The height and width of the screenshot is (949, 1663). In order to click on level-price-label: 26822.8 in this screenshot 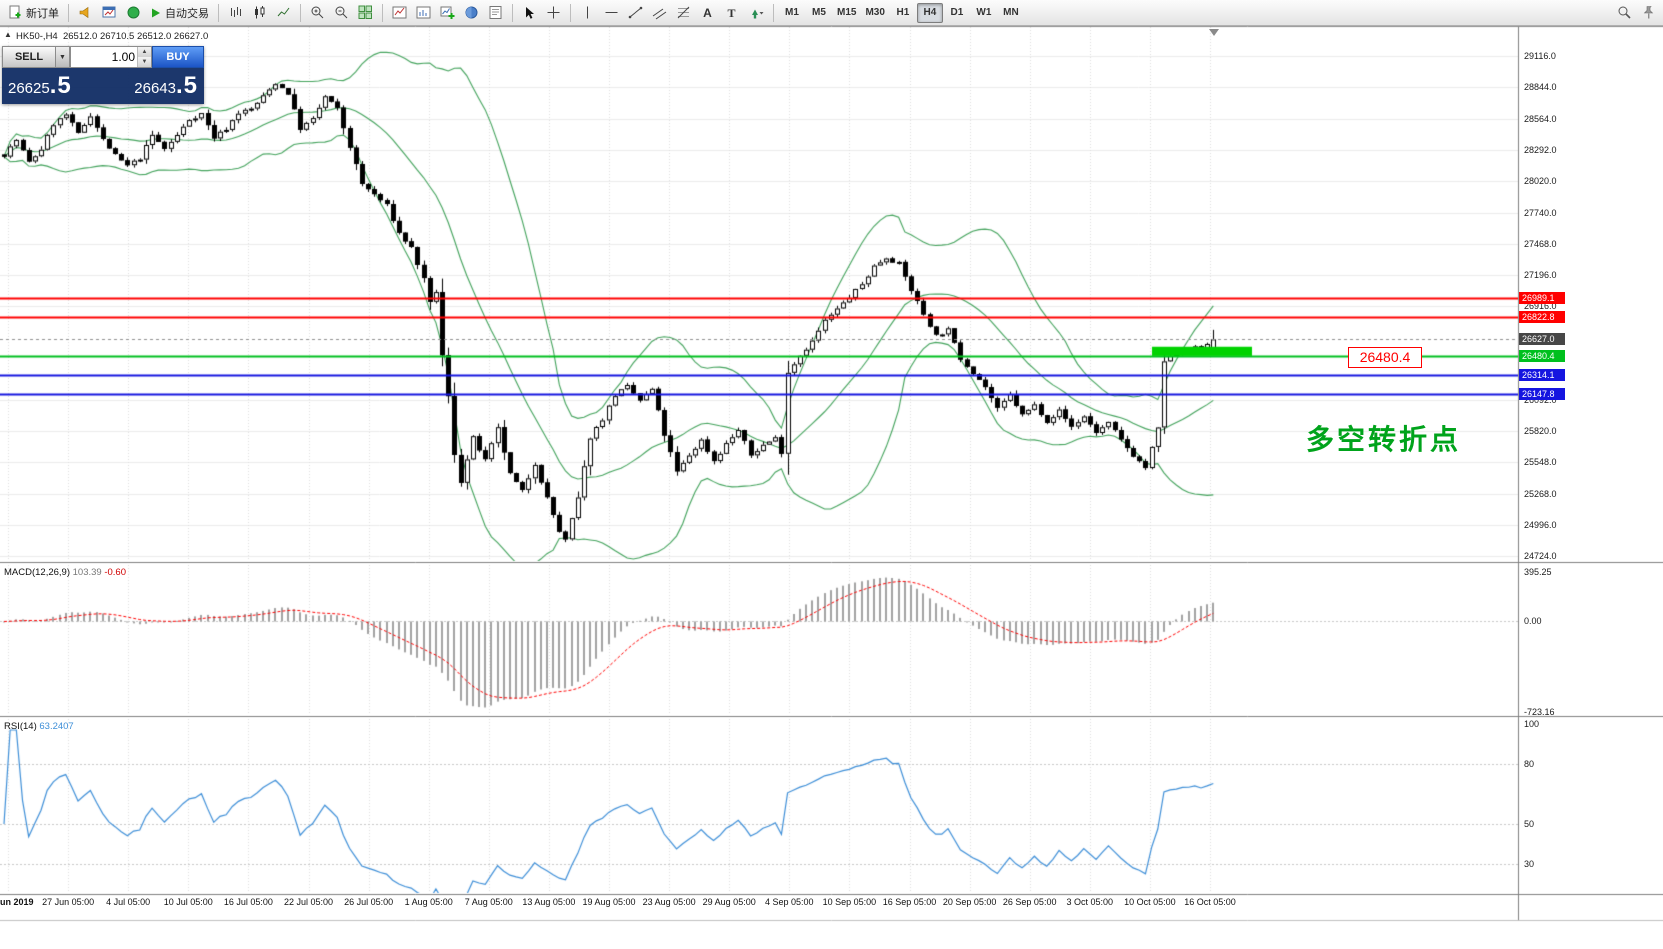, I will do `click(1542, 317)`.